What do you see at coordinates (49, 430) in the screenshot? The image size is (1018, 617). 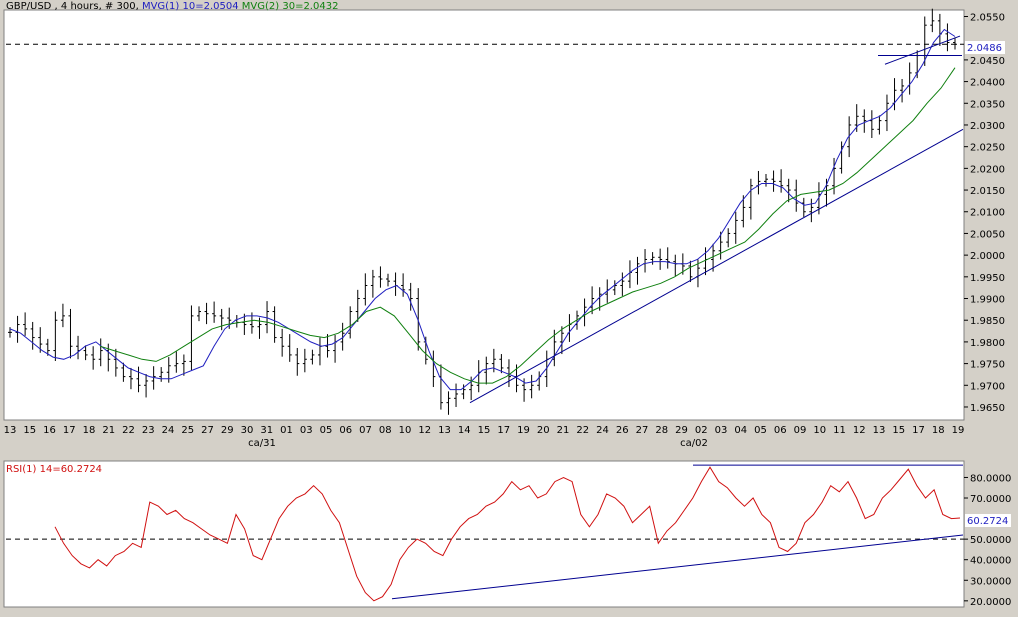 I see `price-x-tick-label: 16` at bounding box center [49, 430].